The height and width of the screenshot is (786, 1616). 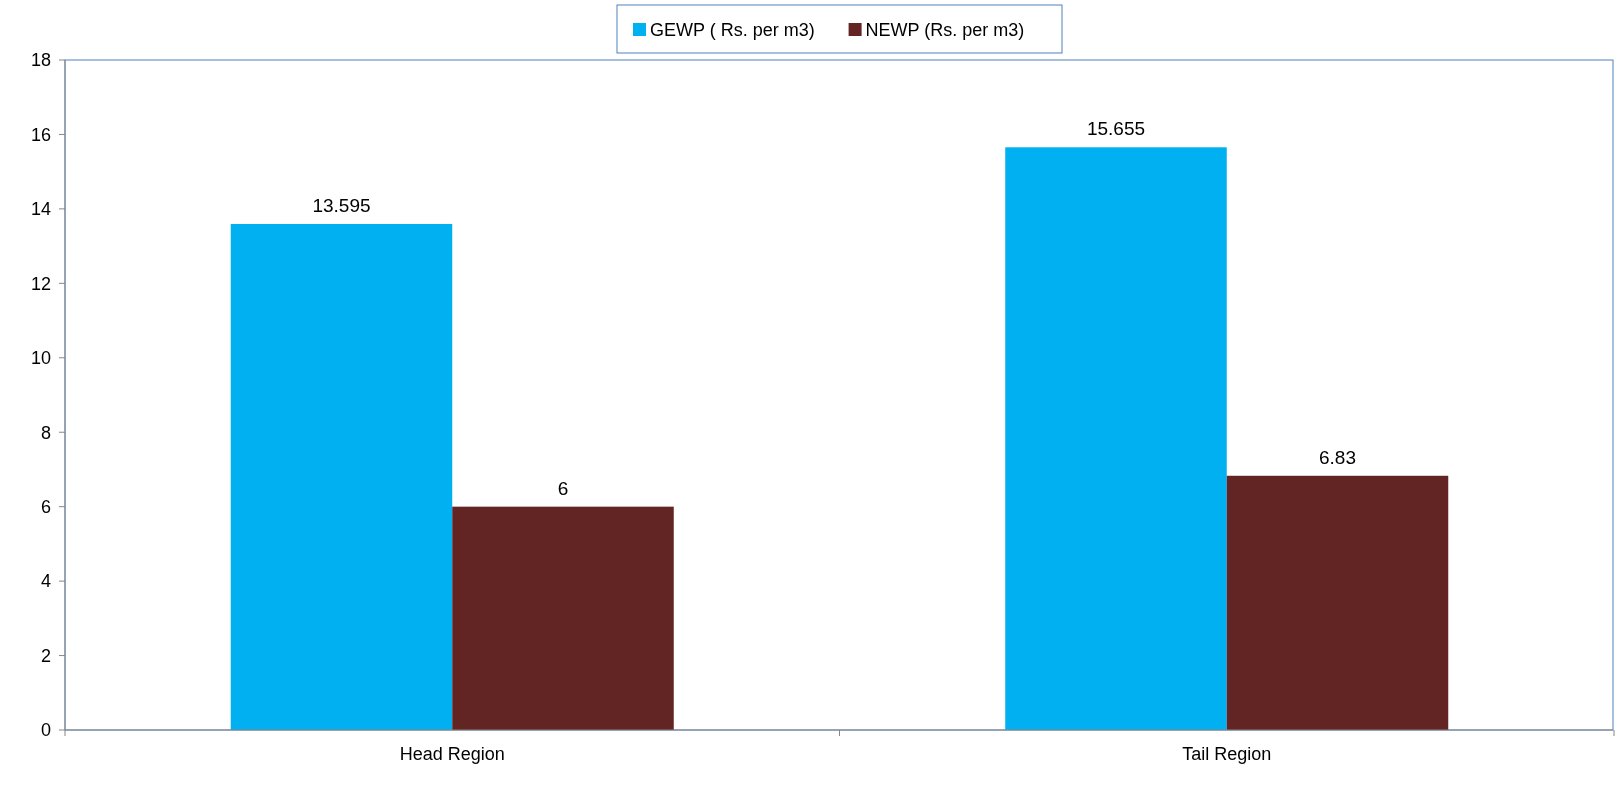 What do you see at coordinates (40, 60) in the screenshot?
I see `y-tick-label: 18` at bounding box center [40, 60].